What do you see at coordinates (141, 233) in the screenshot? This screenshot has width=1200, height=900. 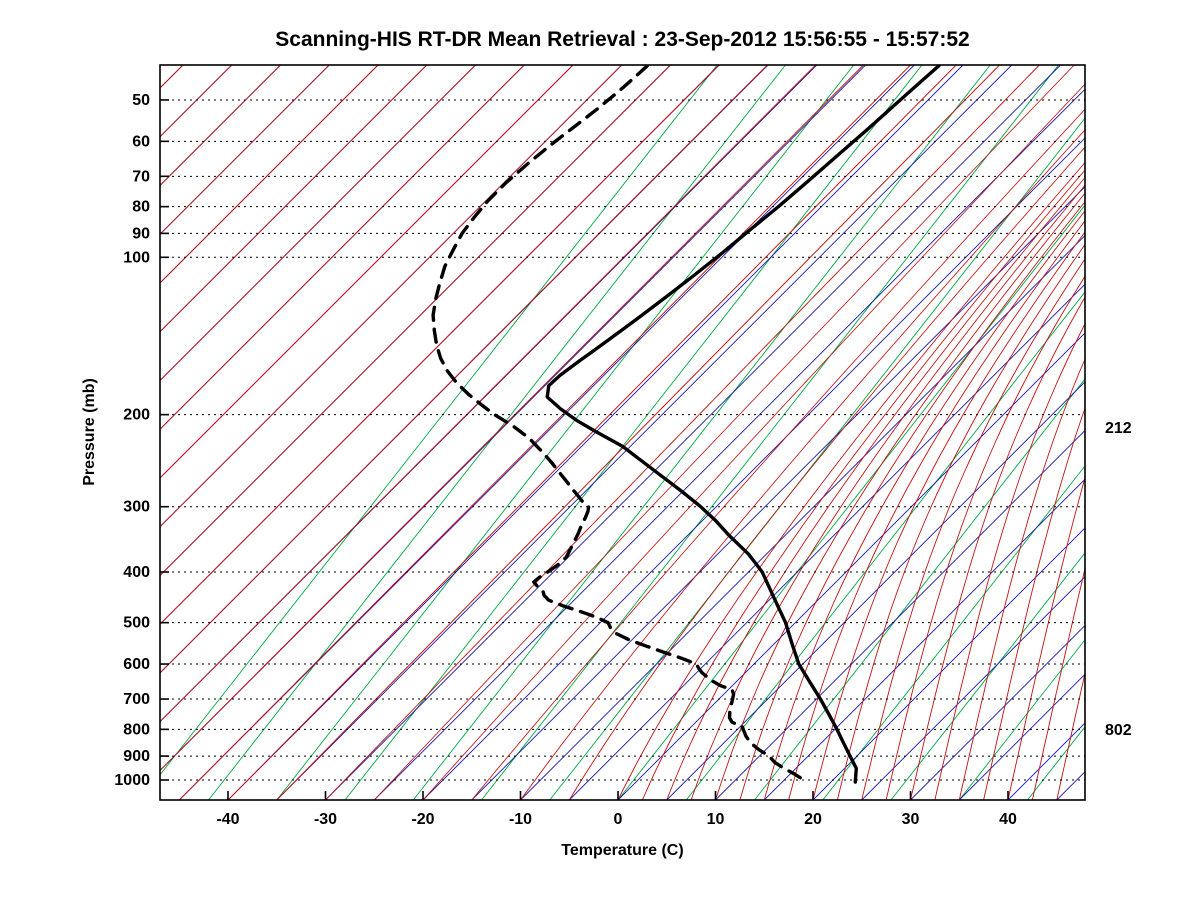 I see `y-tick-label: 90` at bounding box center [141, 233].